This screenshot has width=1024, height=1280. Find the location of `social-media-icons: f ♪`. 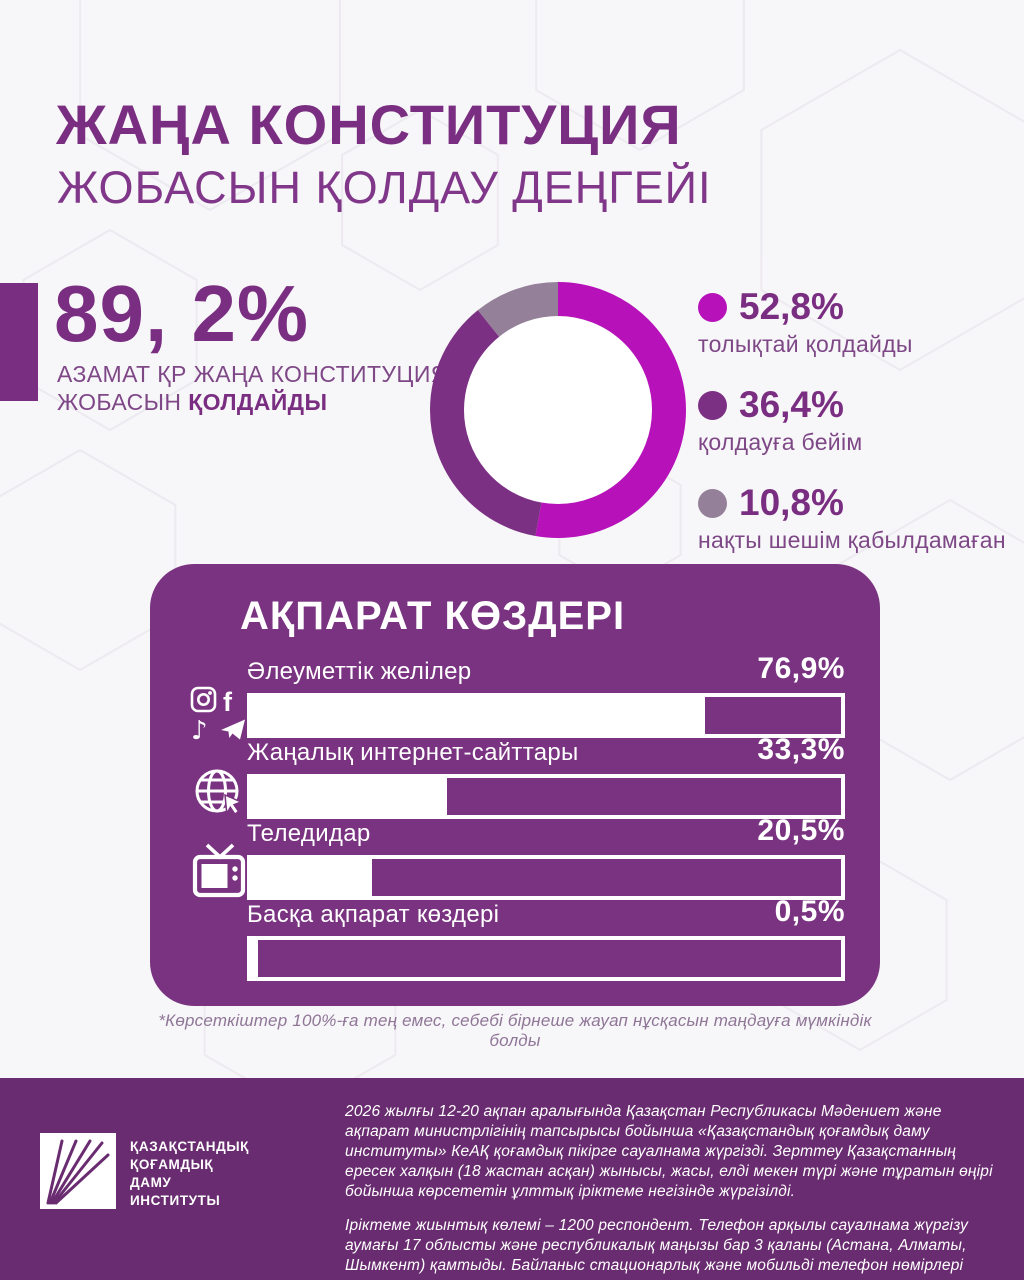

social-media-icons: f ♪ is located at coordinates (217, 715).